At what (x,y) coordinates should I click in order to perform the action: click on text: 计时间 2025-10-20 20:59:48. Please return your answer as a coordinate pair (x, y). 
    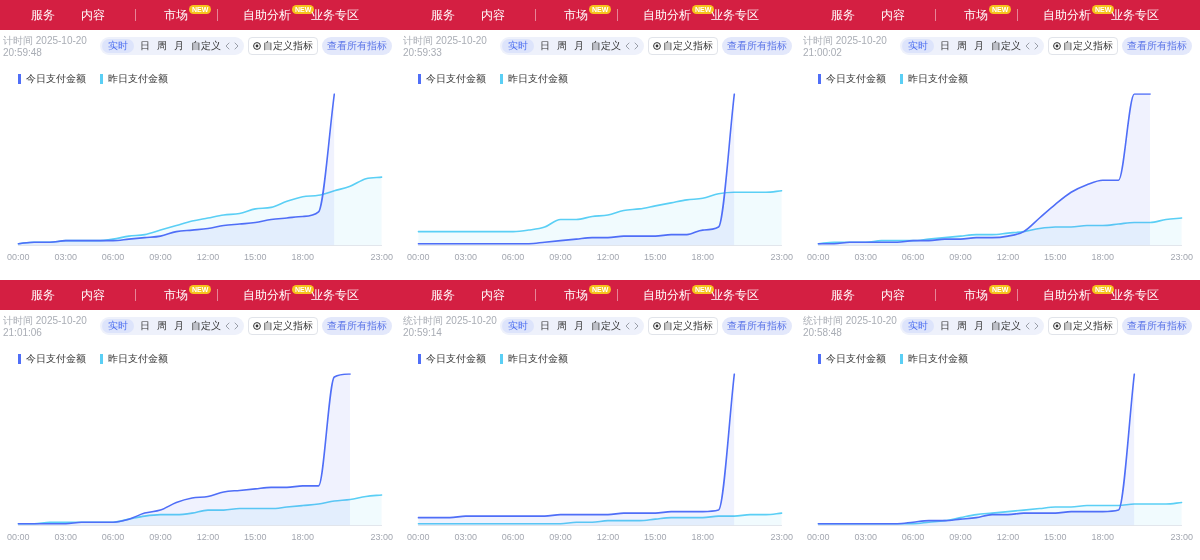
    Looking at the image, I should click on (45, 47).